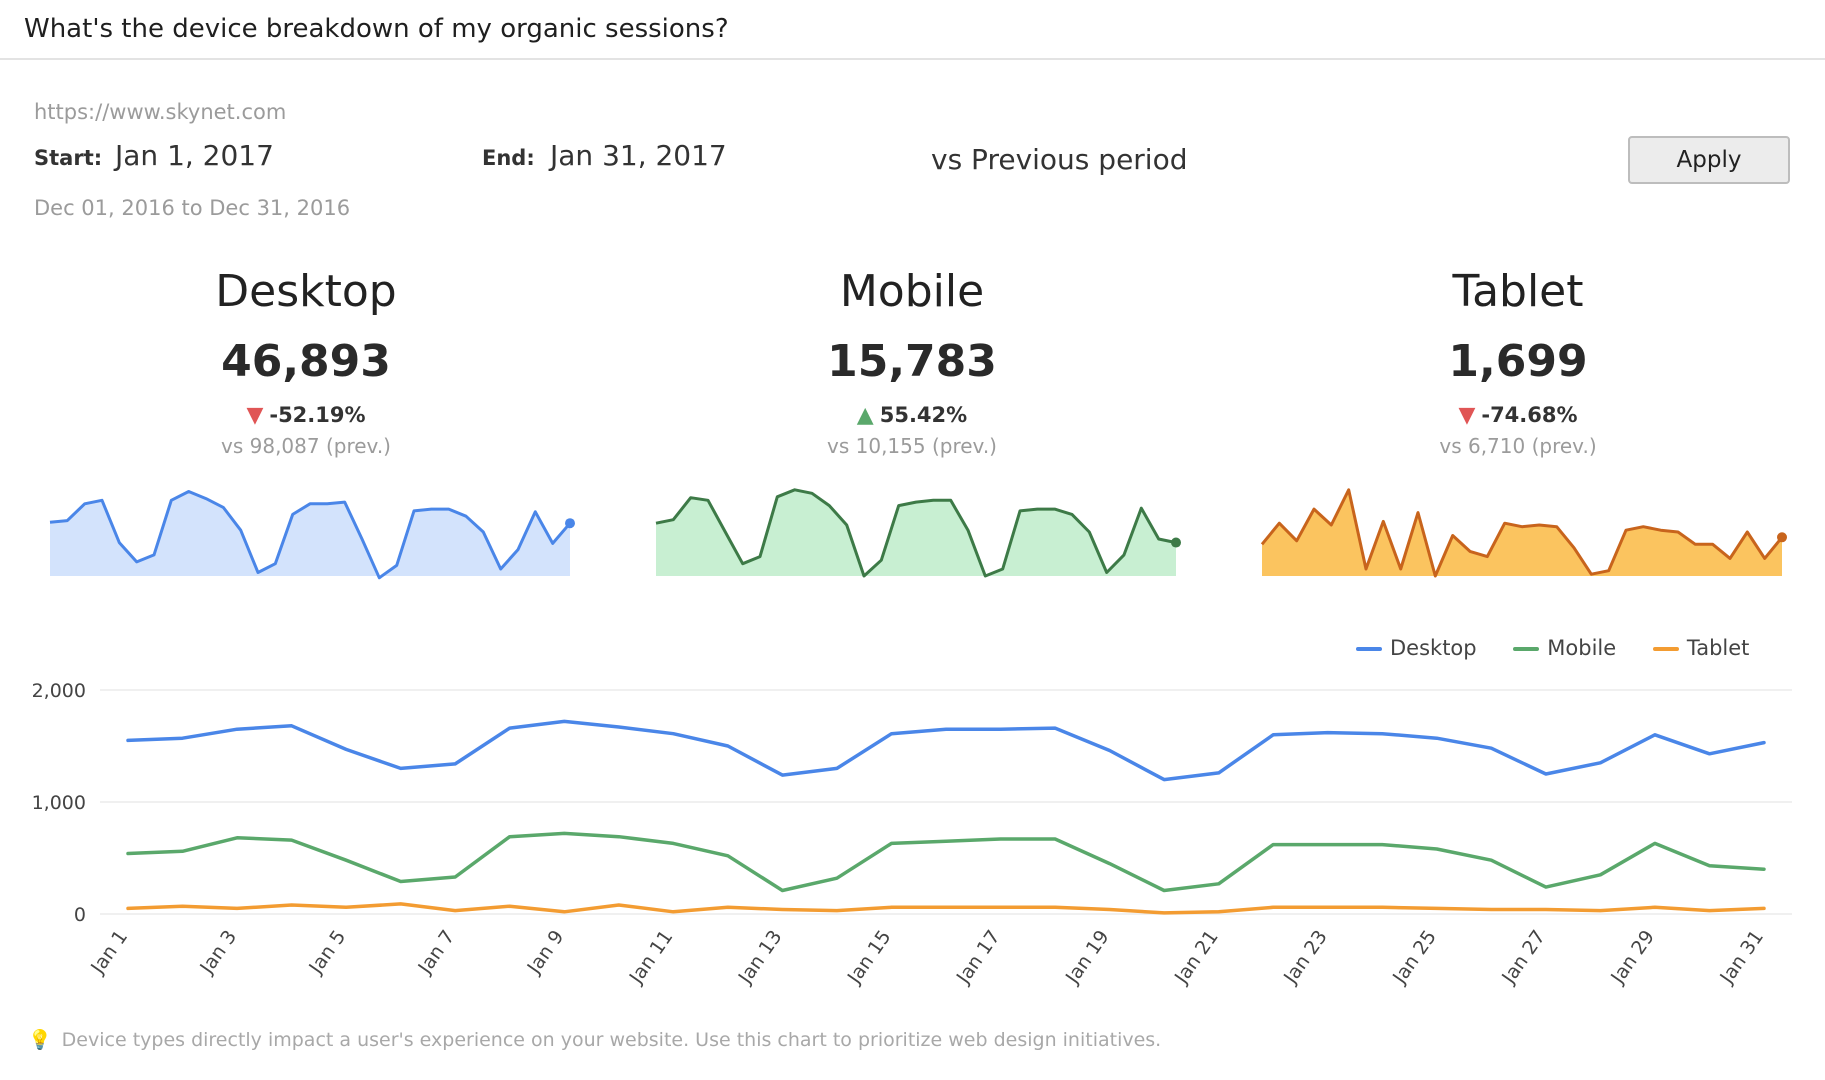 This screenshot has width=1825, height=1080. What do you see at coordinates (437, 952) in the screenshot?
I see `x-tick-label: Jan 7` at bounding box center [437, 952].